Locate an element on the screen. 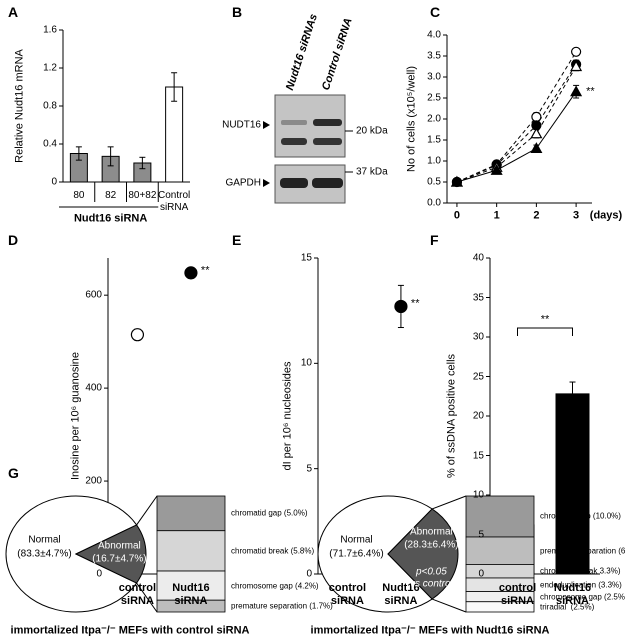 Image resolution: width=625 pixels, height=640 pixels. y-tick-label: 1.2 is located at coordinates (50, 68).